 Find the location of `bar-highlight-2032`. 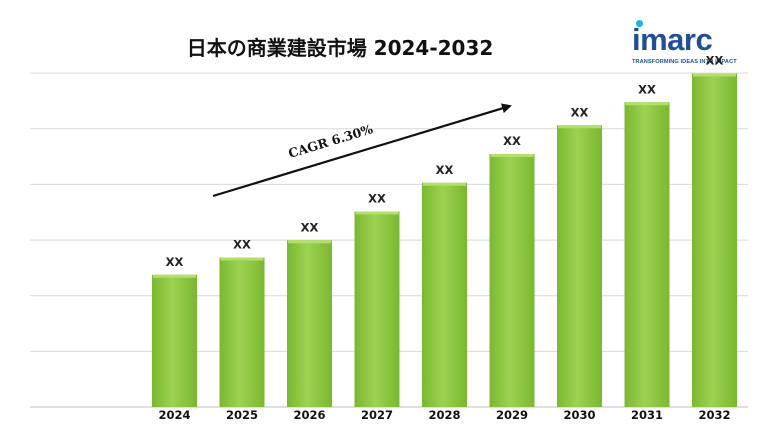

bar-highlight-2032 is located at coordinates (714, 75).